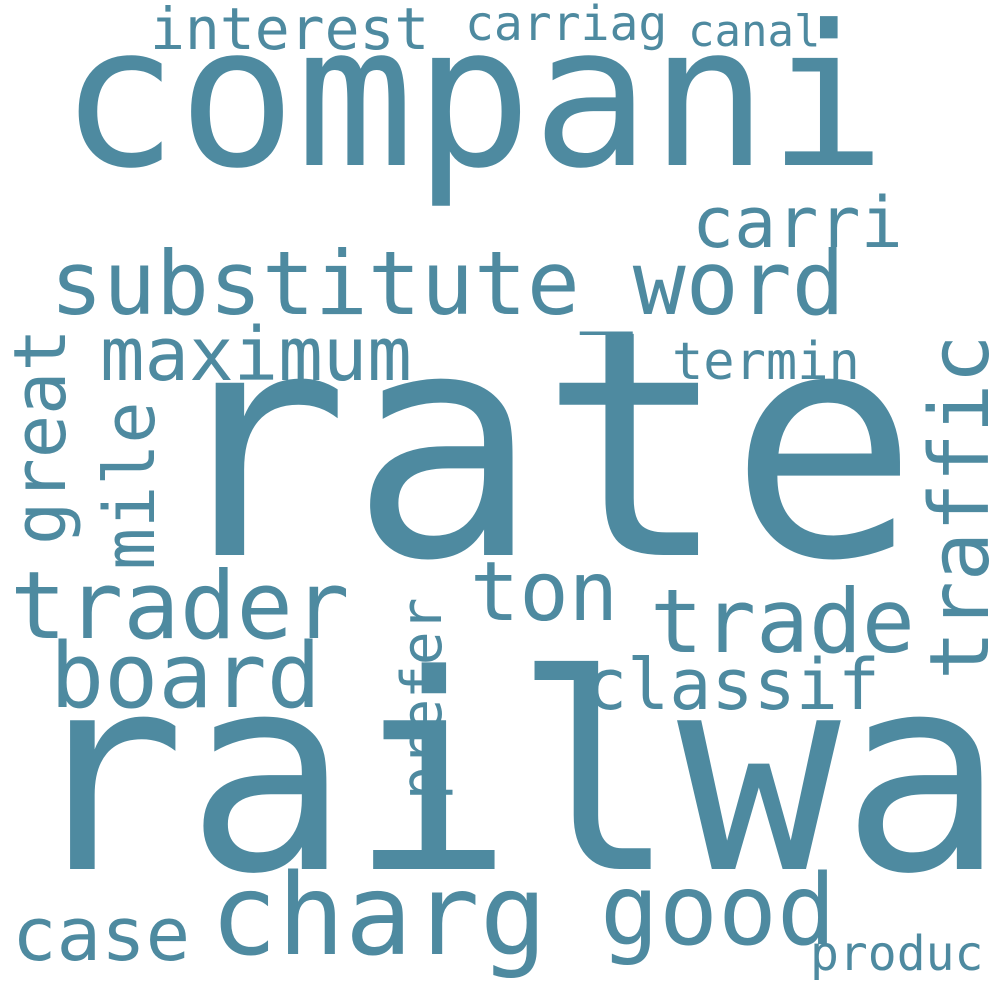 The width and height of the screenshot is (1000, 1000). What do you see at coordinates (130, 485) in the screenshot?
I see `word-mile: mile` at bounding box center [130, 485].